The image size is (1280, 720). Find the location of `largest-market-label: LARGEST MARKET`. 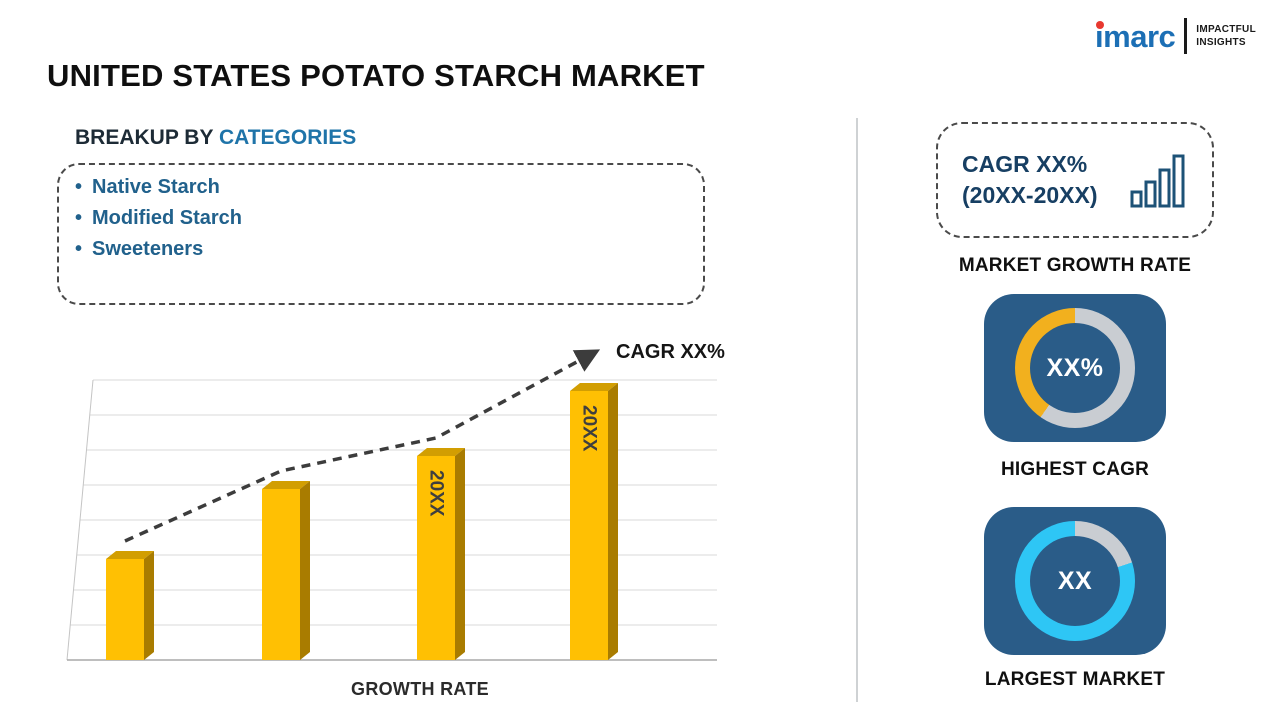

largest-market-label: LARGEST MARKET is located at coordinates (1075, 679).